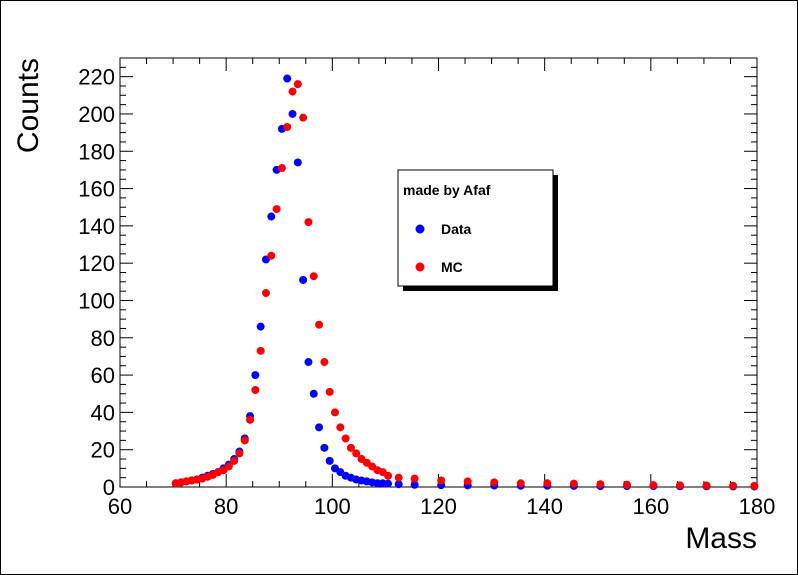  I want to click on y-tick-label: 220, so click(96, 77).